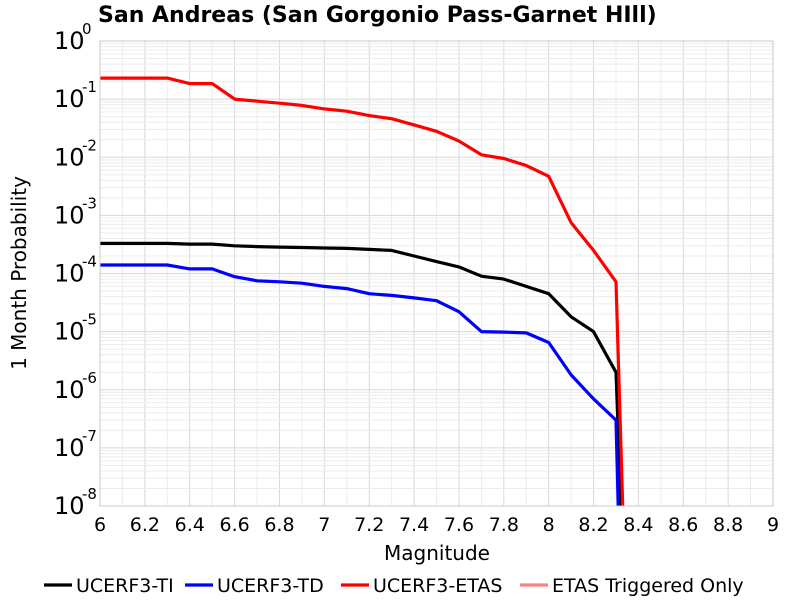 Image resolution: width=800 pixels, height=600 pixels. I want to click on x-tick-label: 7.6, so click(459, 525).